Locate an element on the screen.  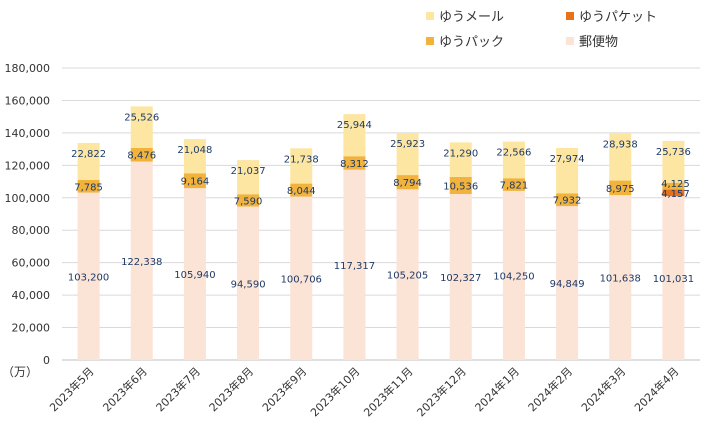
data-label: 21,290 is located at coordinates (460, 153).